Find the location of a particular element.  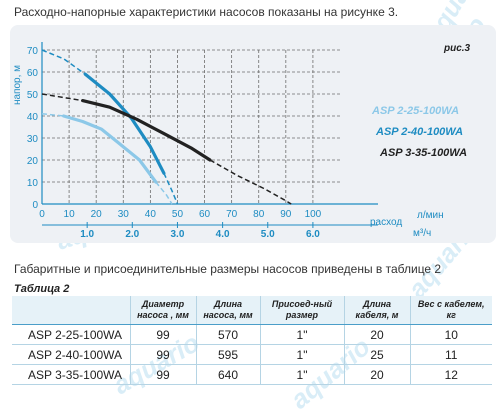

series-1-dashed-start is located at coordinates (52, 115).